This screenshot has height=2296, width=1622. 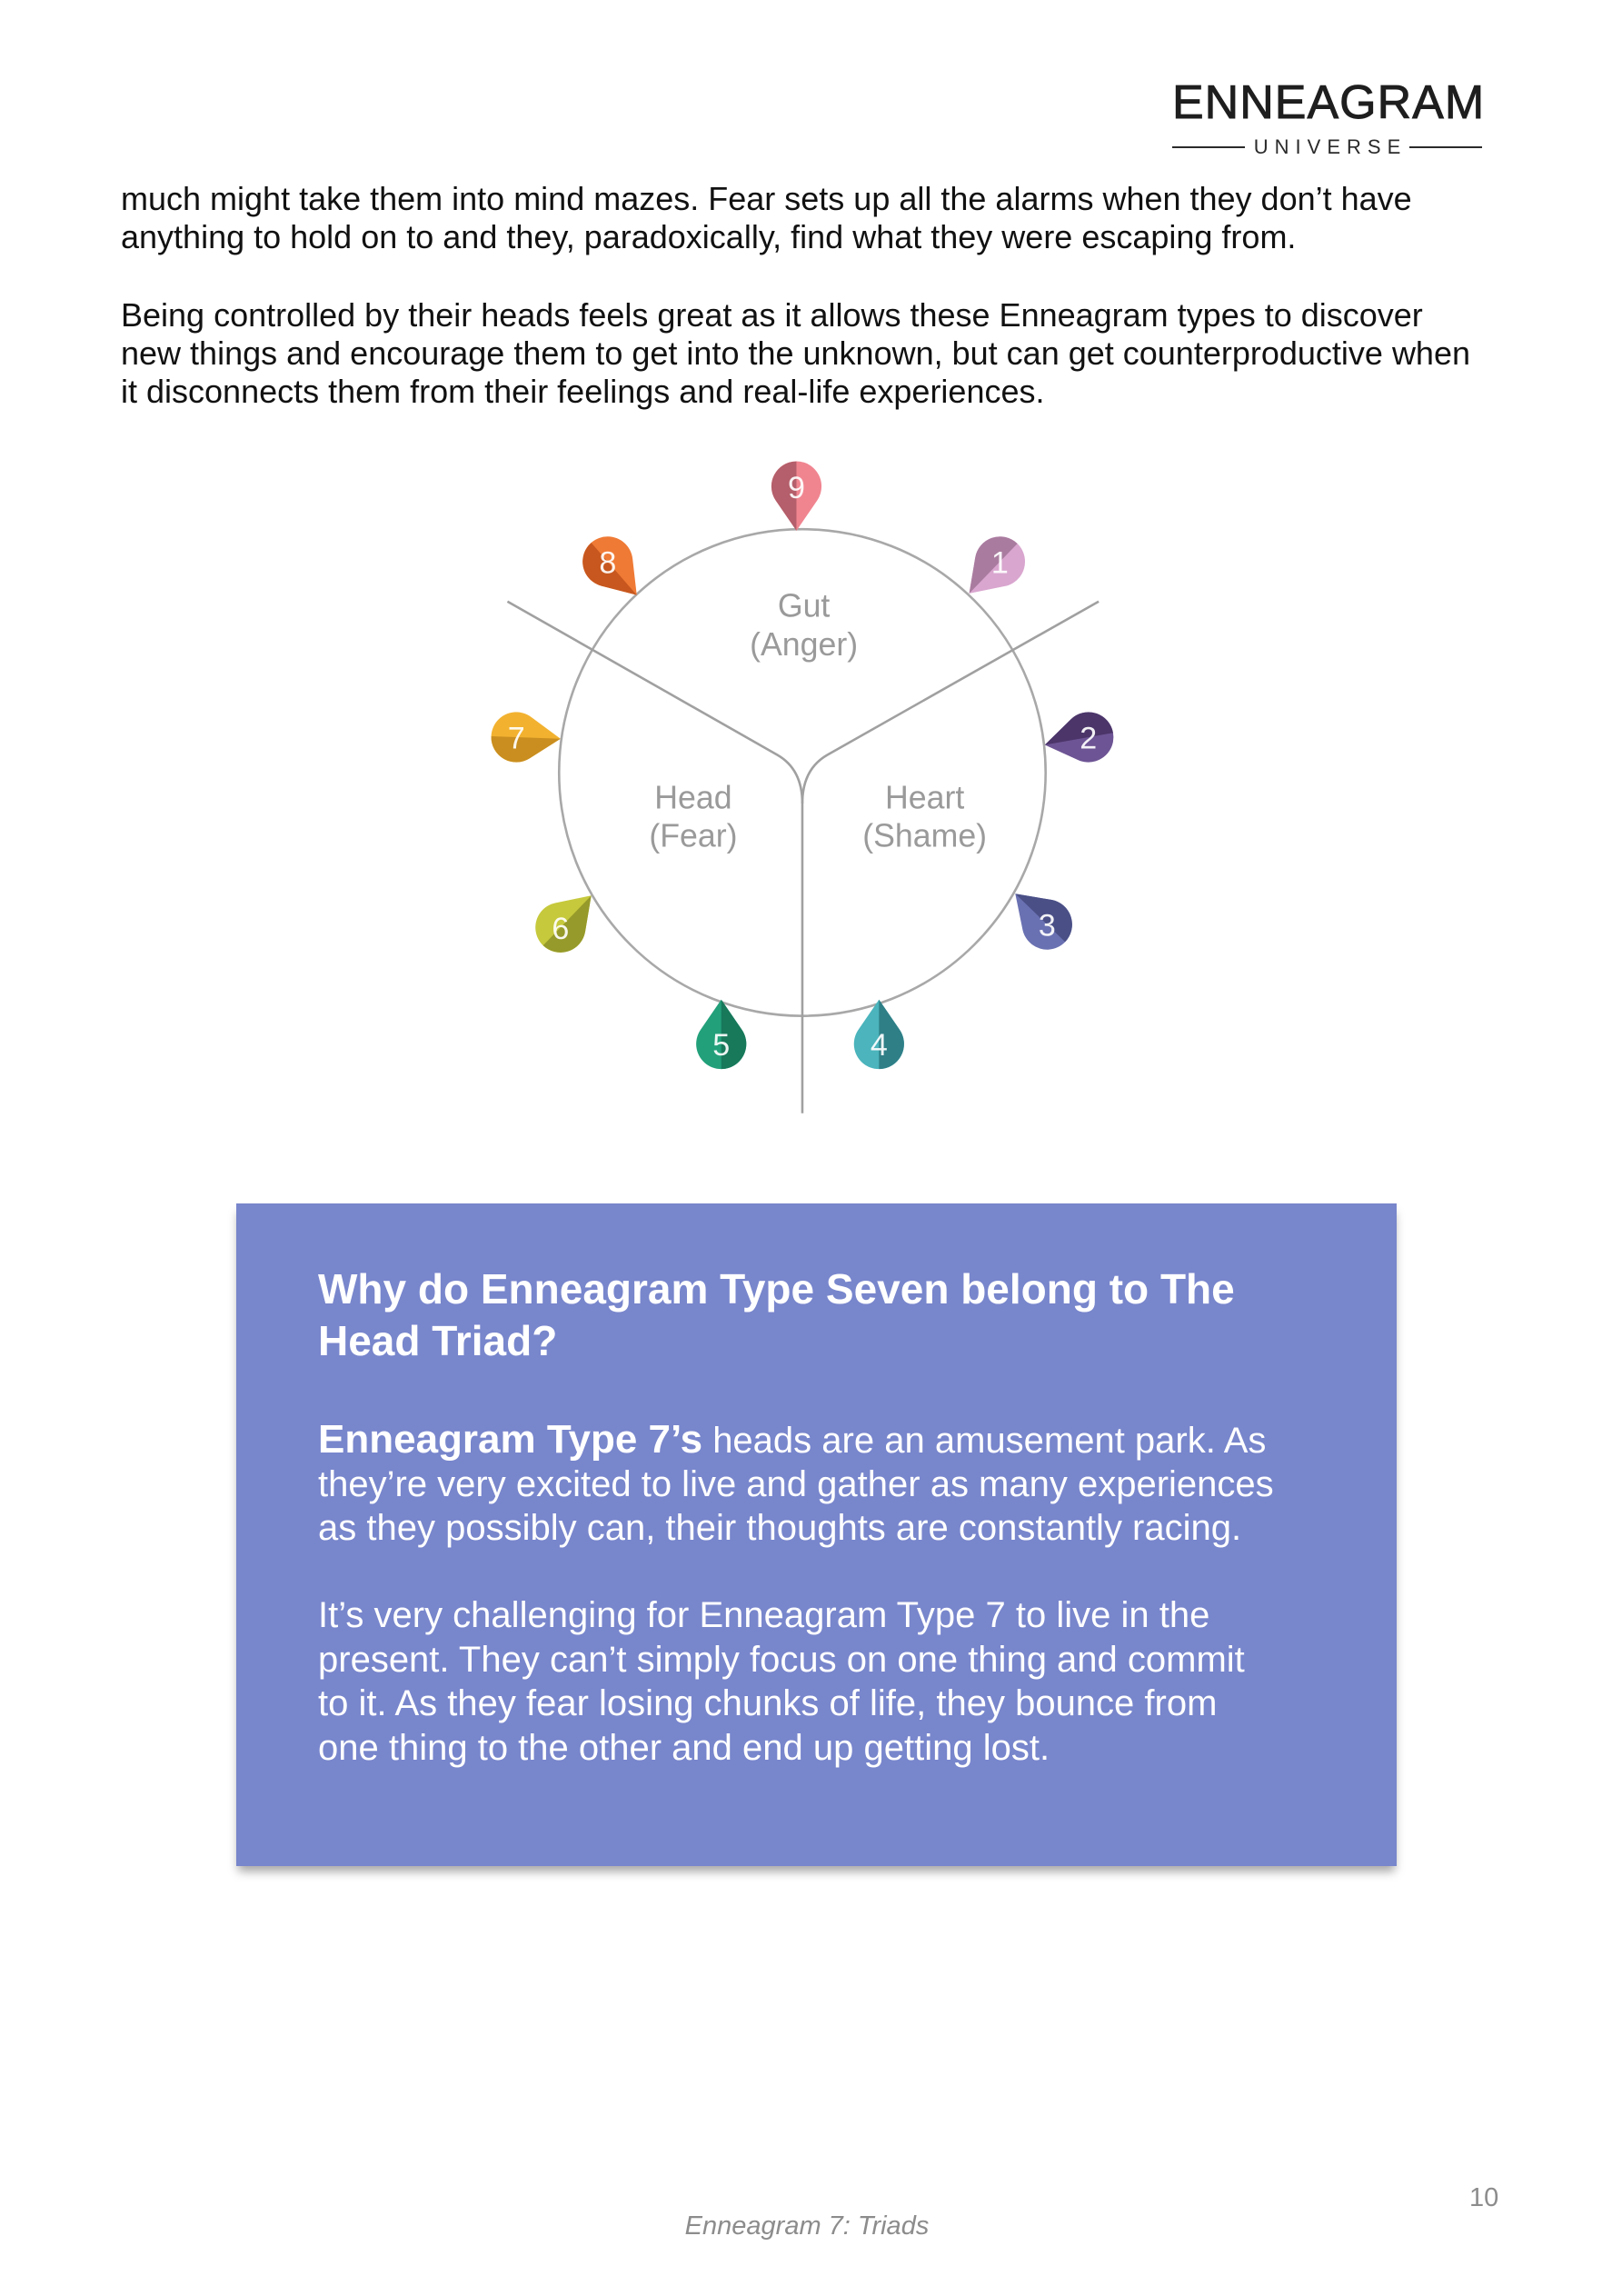 I want to click on page-number: 10, so click(x=1484, y=2197).